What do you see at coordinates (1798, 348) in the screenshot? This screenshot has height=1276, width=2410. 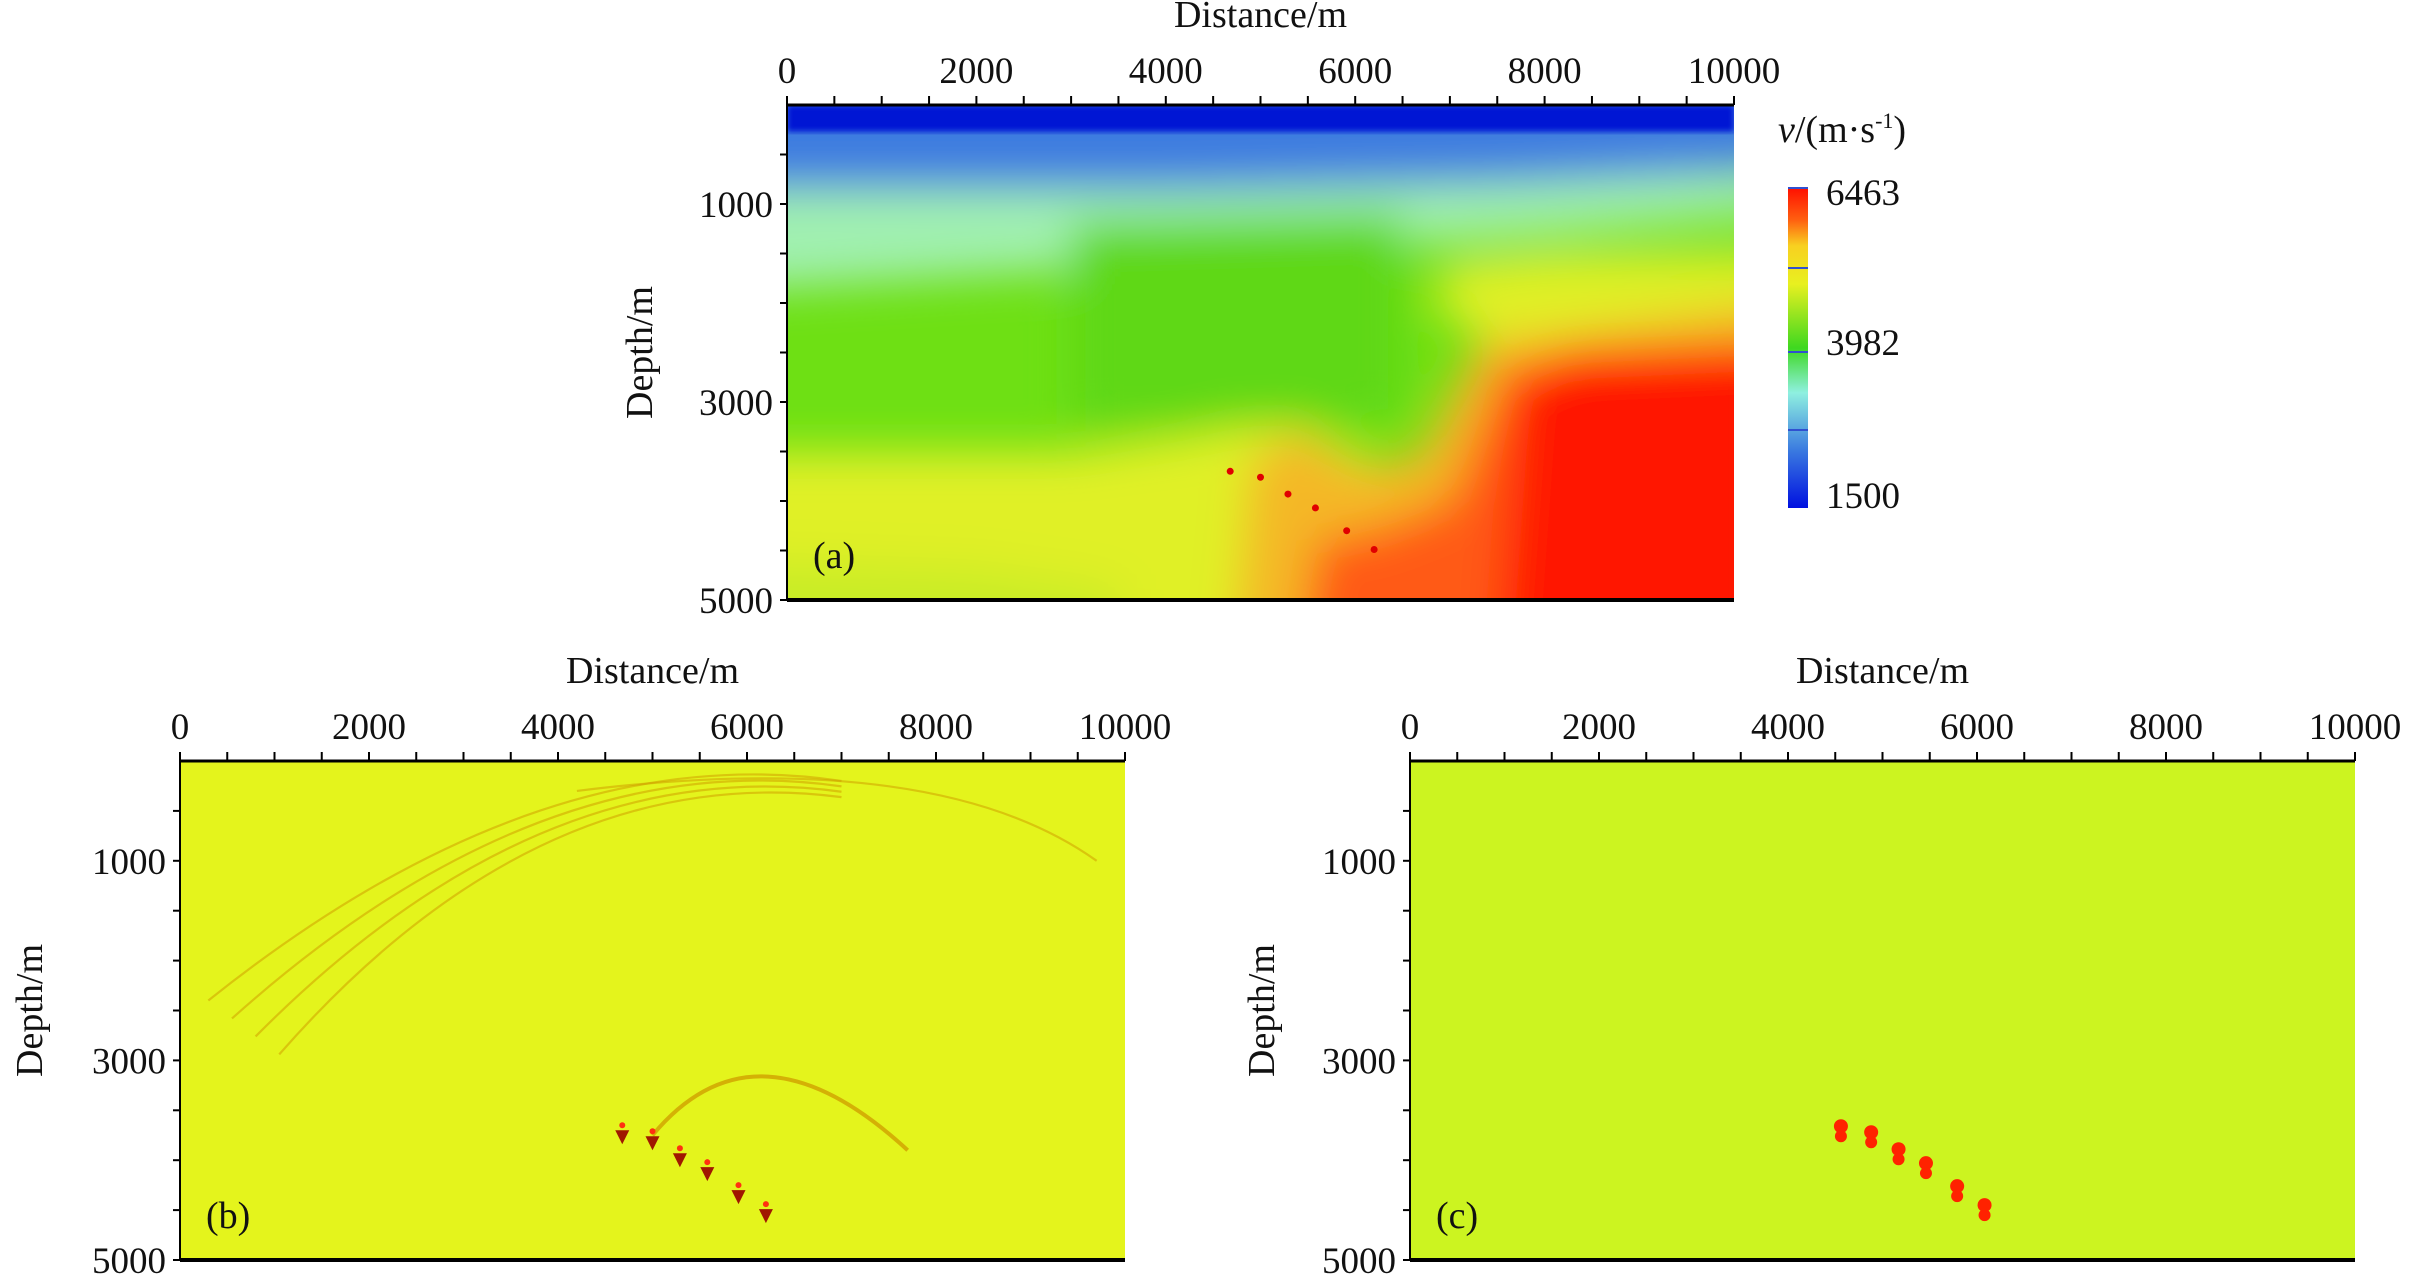 I see `colorbar-gradient` at bounding box center [1798, 348].